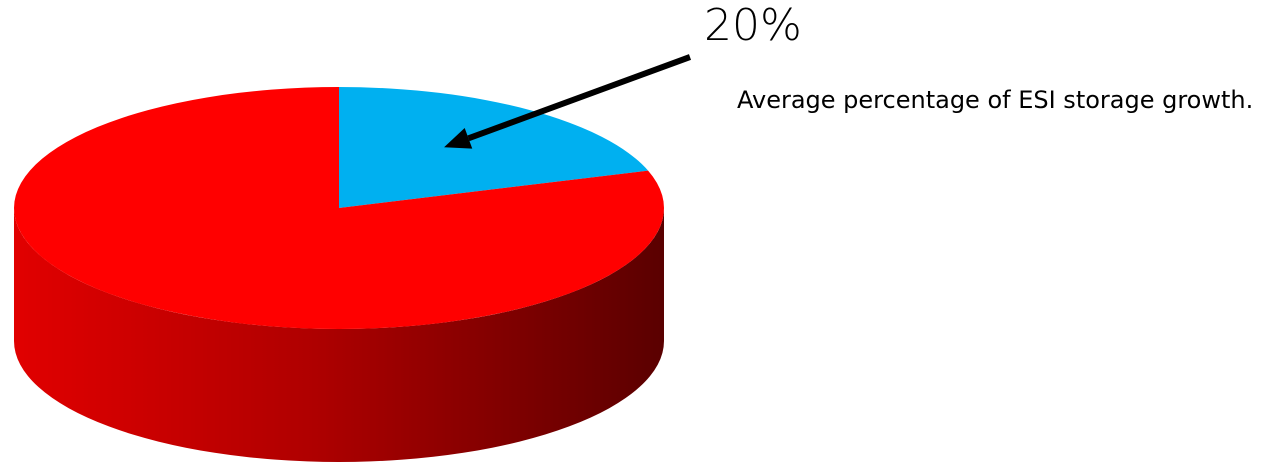 The height and width of the screenshot is (462, 1286). I want to click on callout-arrow-layer, so click(568, 101).